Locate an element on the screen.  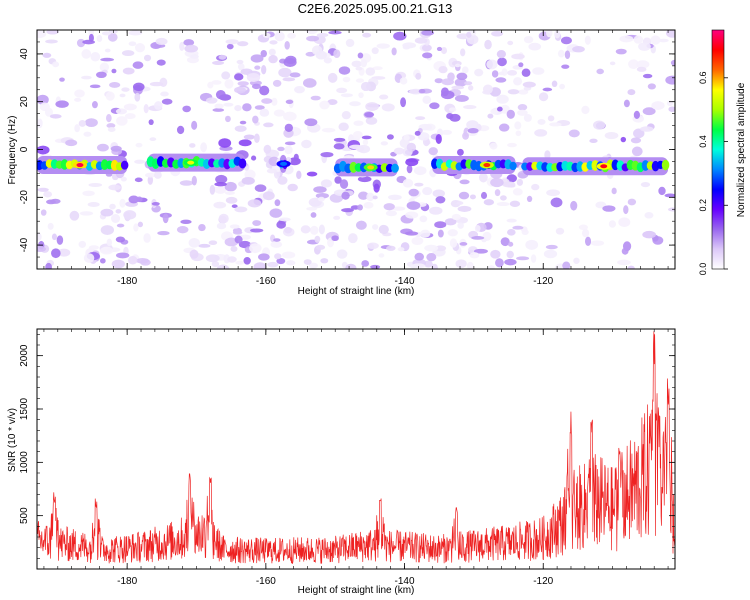
colorbar-ticks: 0.0 0.2 0.4 0.6 is located at coordinates (713, 173).